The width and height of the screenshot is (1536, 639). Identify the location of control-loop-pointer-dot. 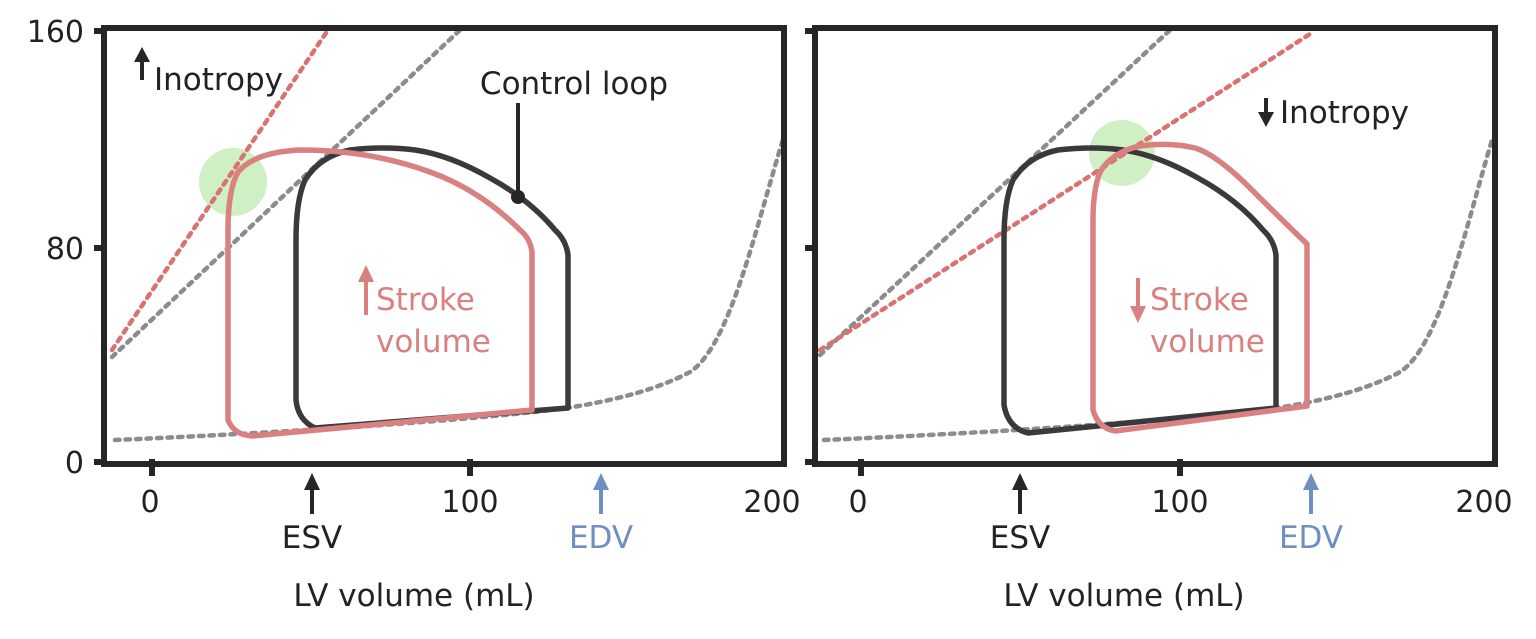
(518, 197).